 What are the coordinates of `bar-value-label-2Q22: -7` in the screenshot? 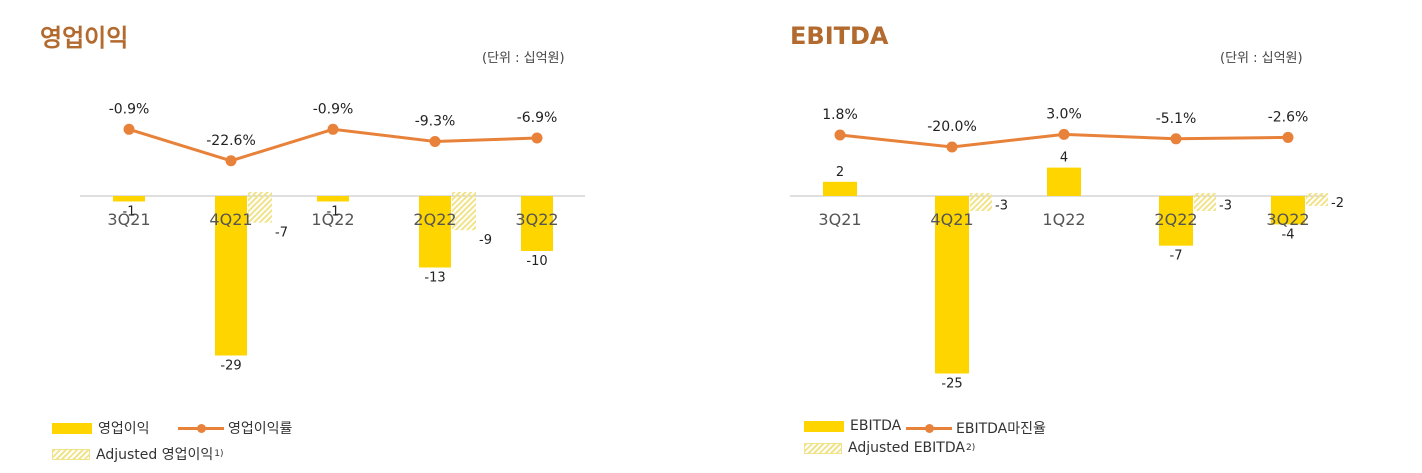 It's located at (1176, 256).